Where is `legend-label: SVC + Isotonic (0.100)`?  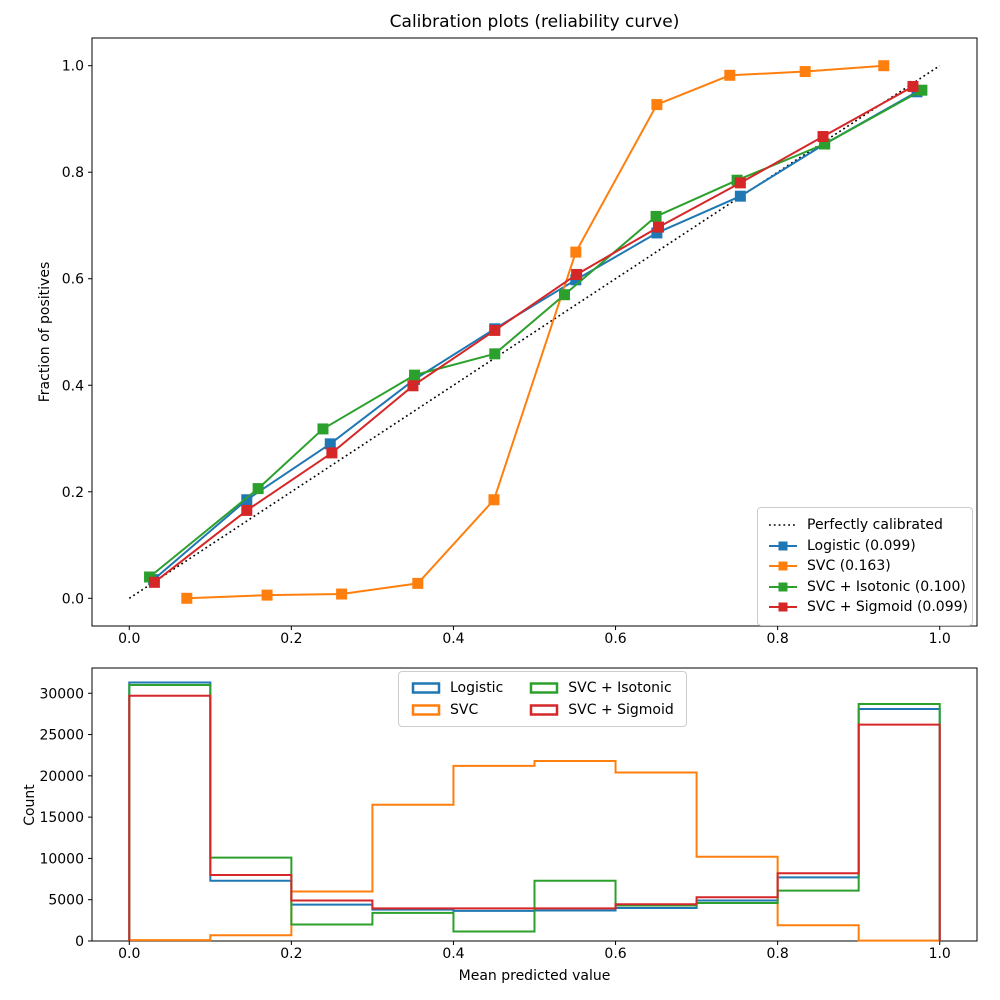 legend-label: SVC + Isotonic (0.100) is located at coordinates (886, 586).